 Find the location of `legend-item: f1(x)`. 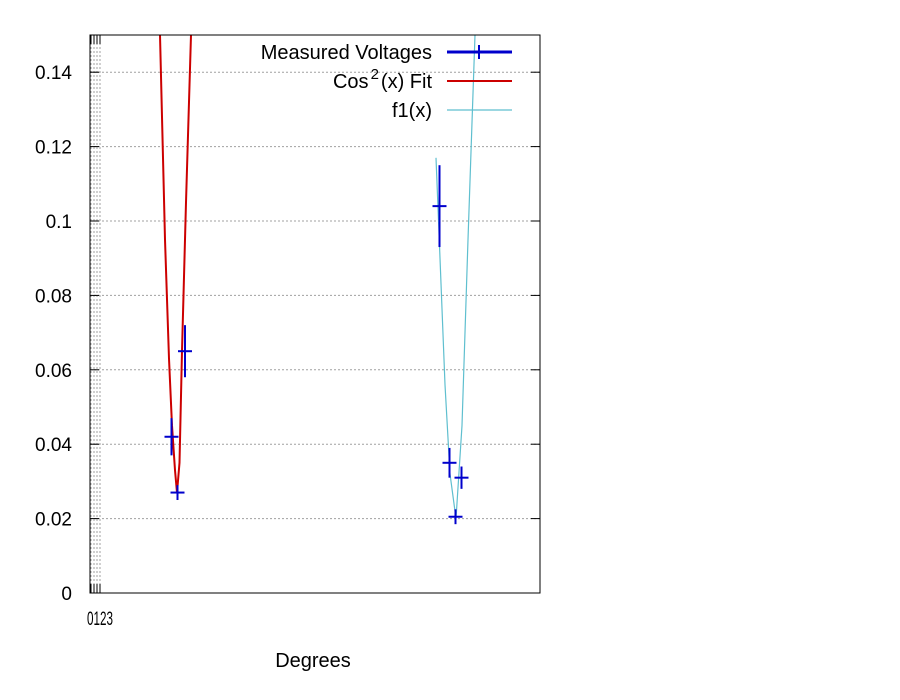

legend-item: f1(x) is located at coordinates (452, 111).